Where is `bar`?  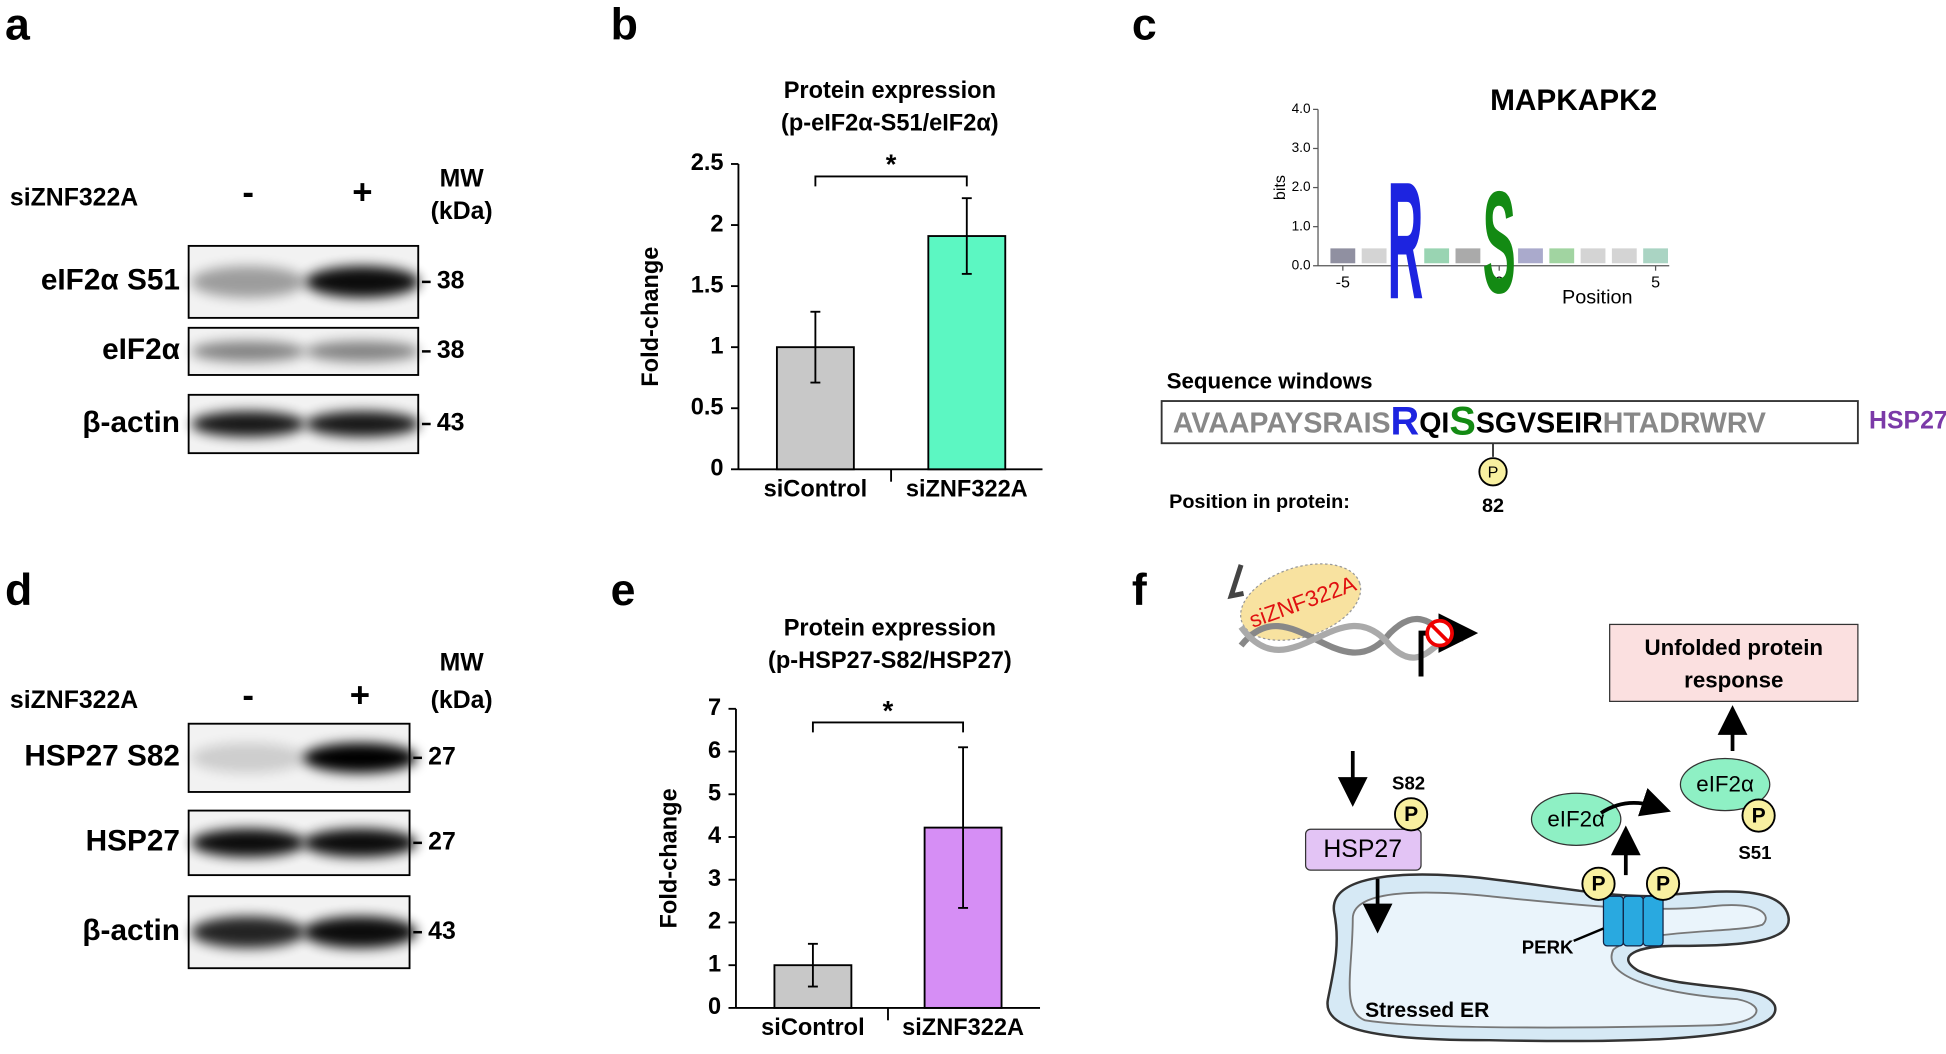 bar is located at coordinates (967, 353).